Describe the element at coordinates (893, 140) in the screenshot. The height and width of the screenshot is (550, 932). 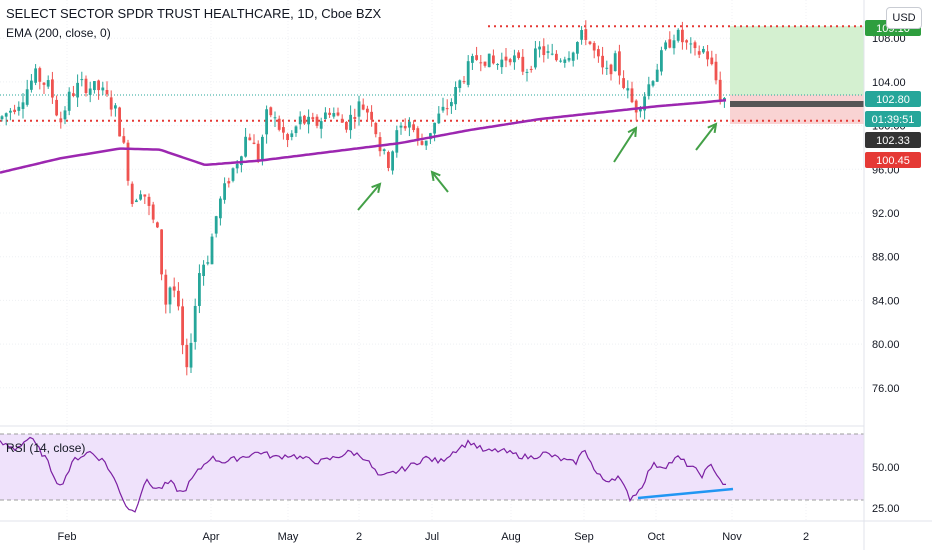
I see `ema-value-badge: 102.33` at that location.